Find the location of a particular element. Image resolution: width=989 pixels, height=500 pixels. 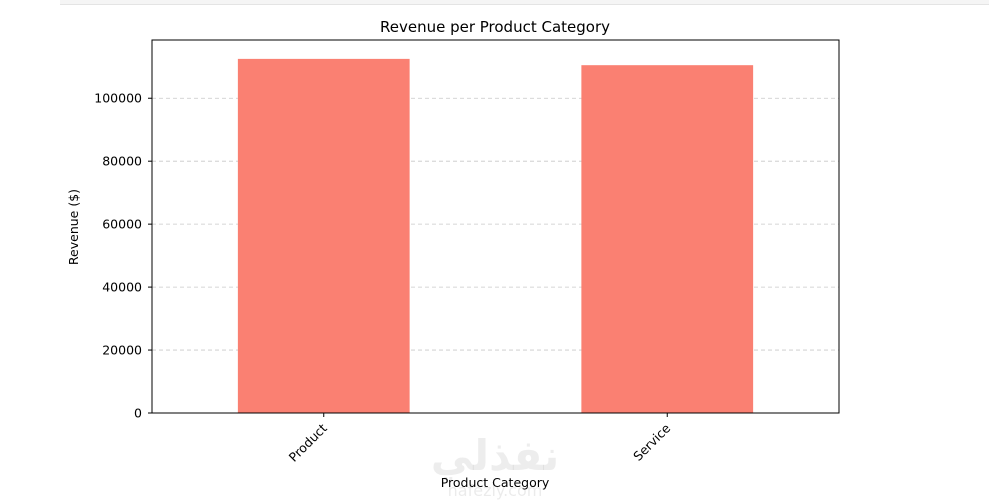

y-tick-label: 20000 is located at coordinates (122, 350).